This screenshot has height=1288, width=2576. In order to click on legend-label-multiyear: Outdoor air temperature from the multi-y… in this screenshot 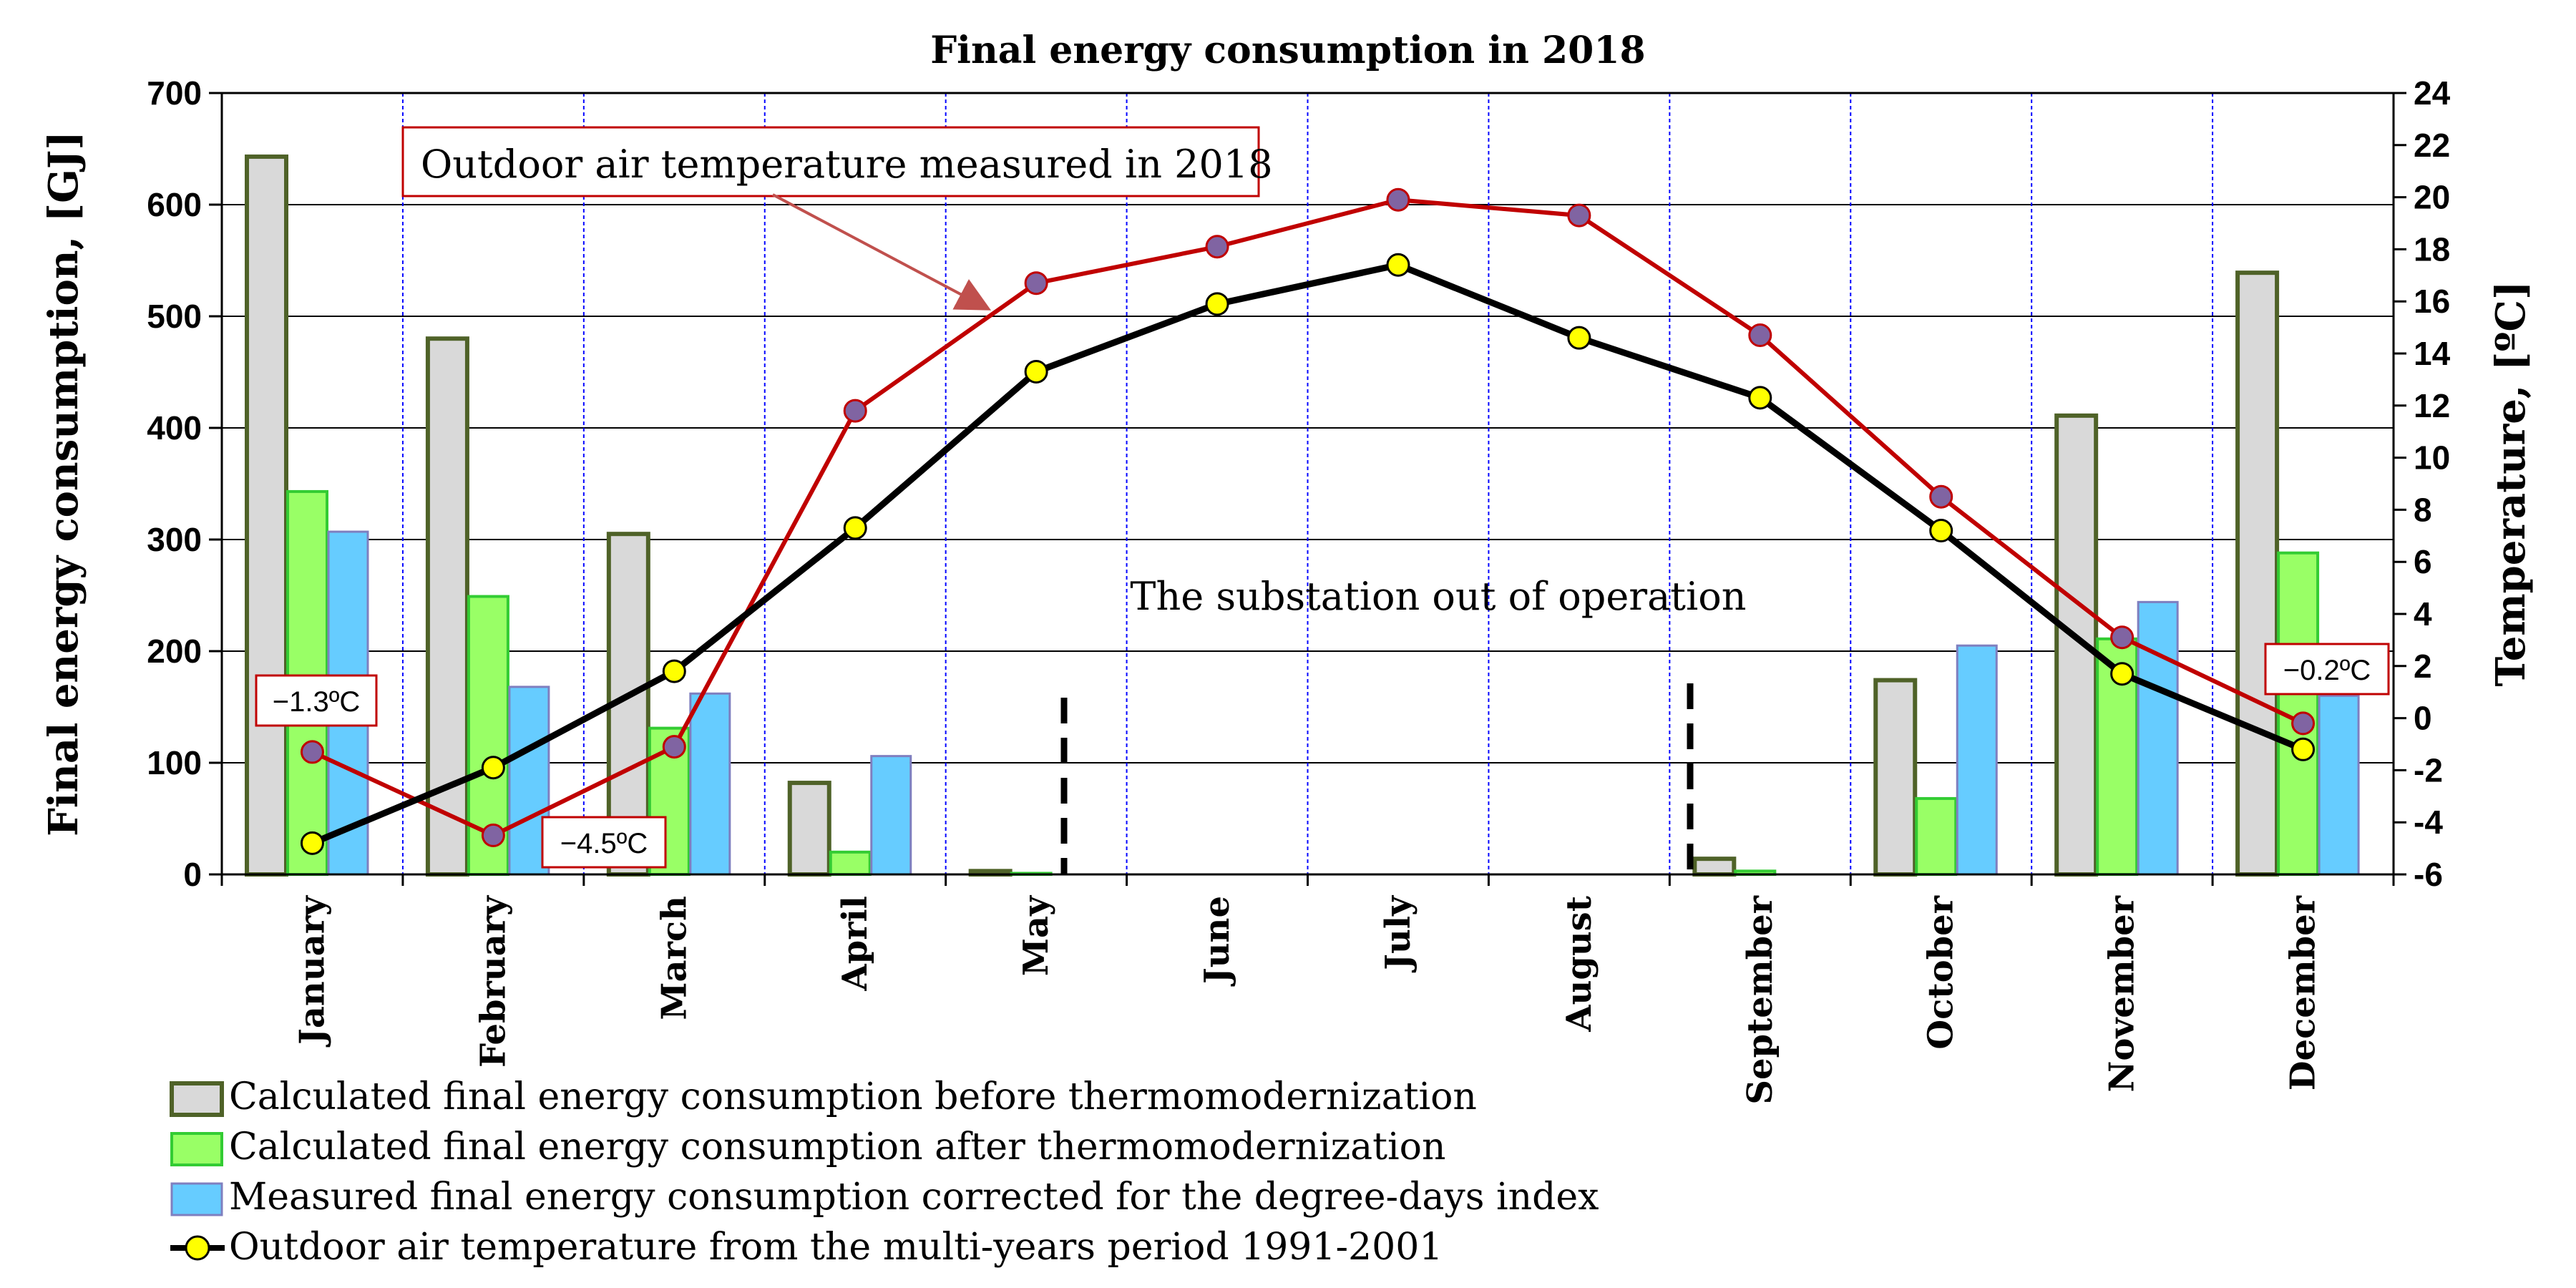, I will do `click(836, 1247)`.